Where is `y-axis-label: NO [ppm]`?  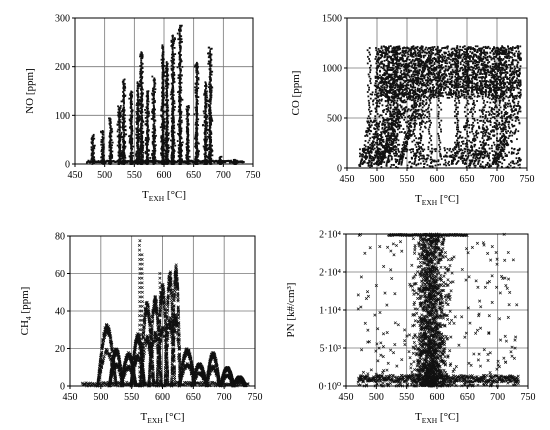 y-axis-label: NO [ppm] is located at coordinates (30, 91).